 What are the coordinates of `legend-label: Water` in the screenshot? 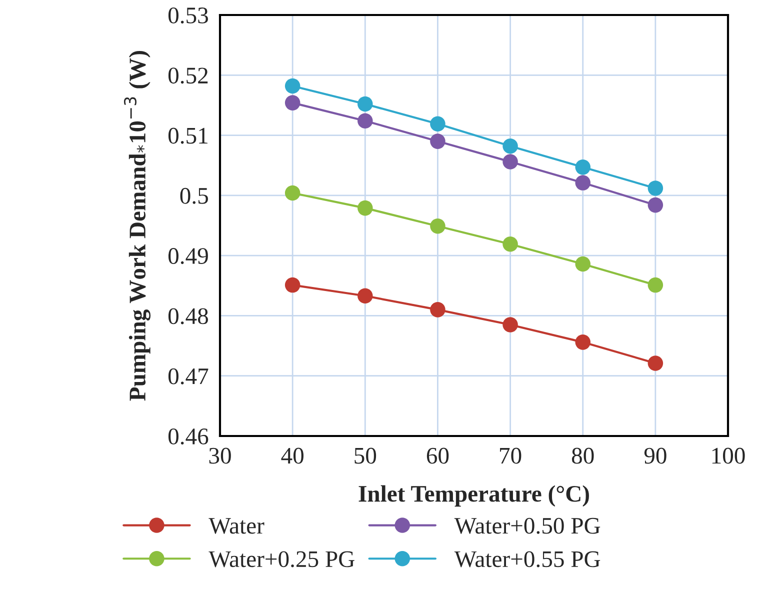 It's located at (236, 526).